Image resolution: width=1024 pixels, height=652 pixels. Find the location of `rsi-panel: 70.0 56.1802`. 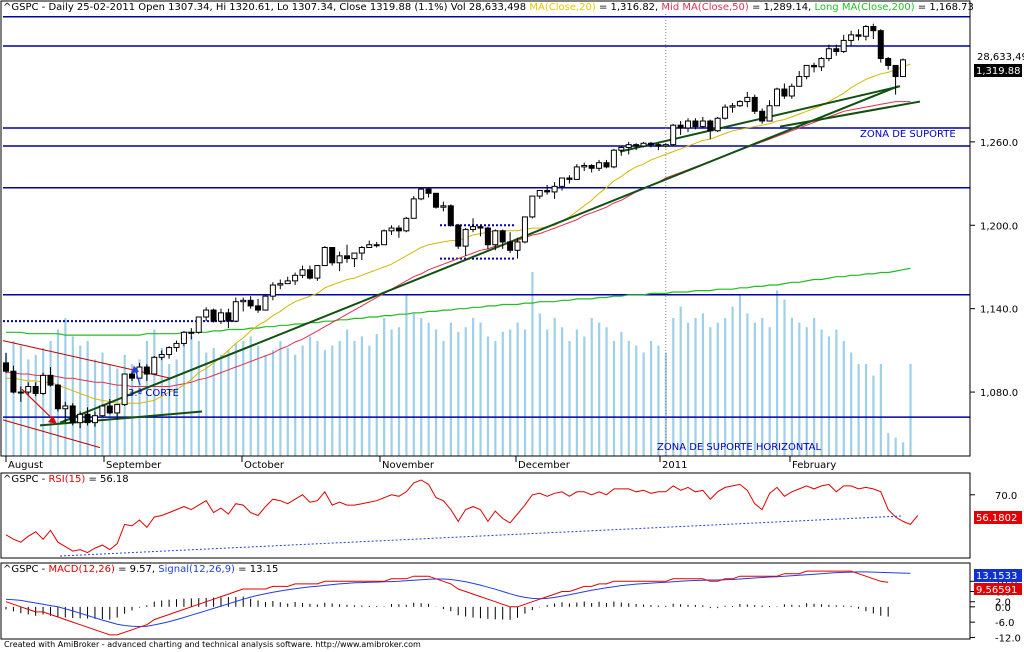

rsi-panel: 70.0 56.1802 is located at coordinates (513, 518).